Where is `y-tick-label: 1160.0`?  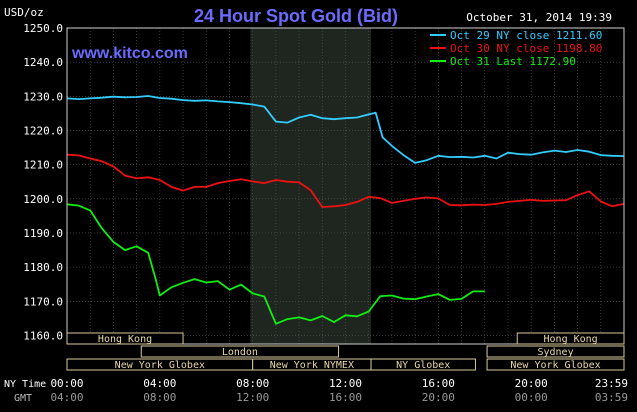 y-tick-label: 1160.0 is located at coordinates (43, 335).